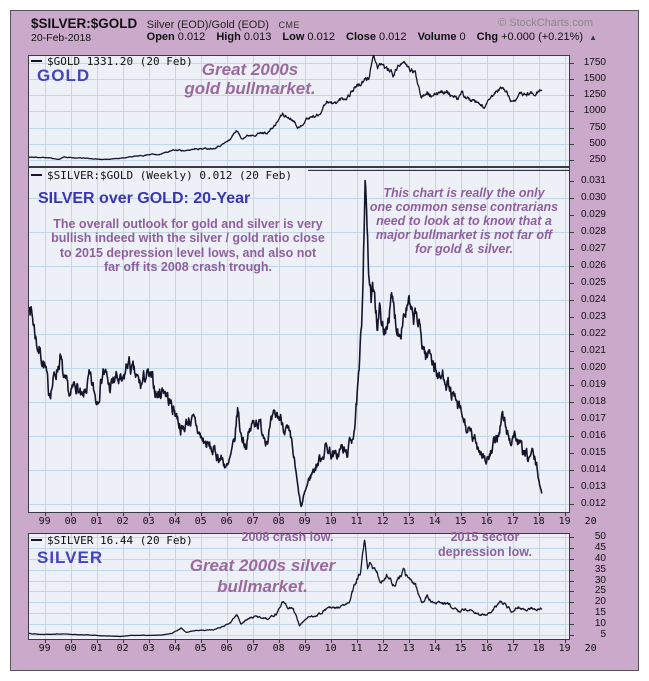 This screenshot has width=649, height=681. What do you see at coordinates (593, 419) in the screenshot?
I see `y-axis-label: 0.017` at bounding box center [593, 419].